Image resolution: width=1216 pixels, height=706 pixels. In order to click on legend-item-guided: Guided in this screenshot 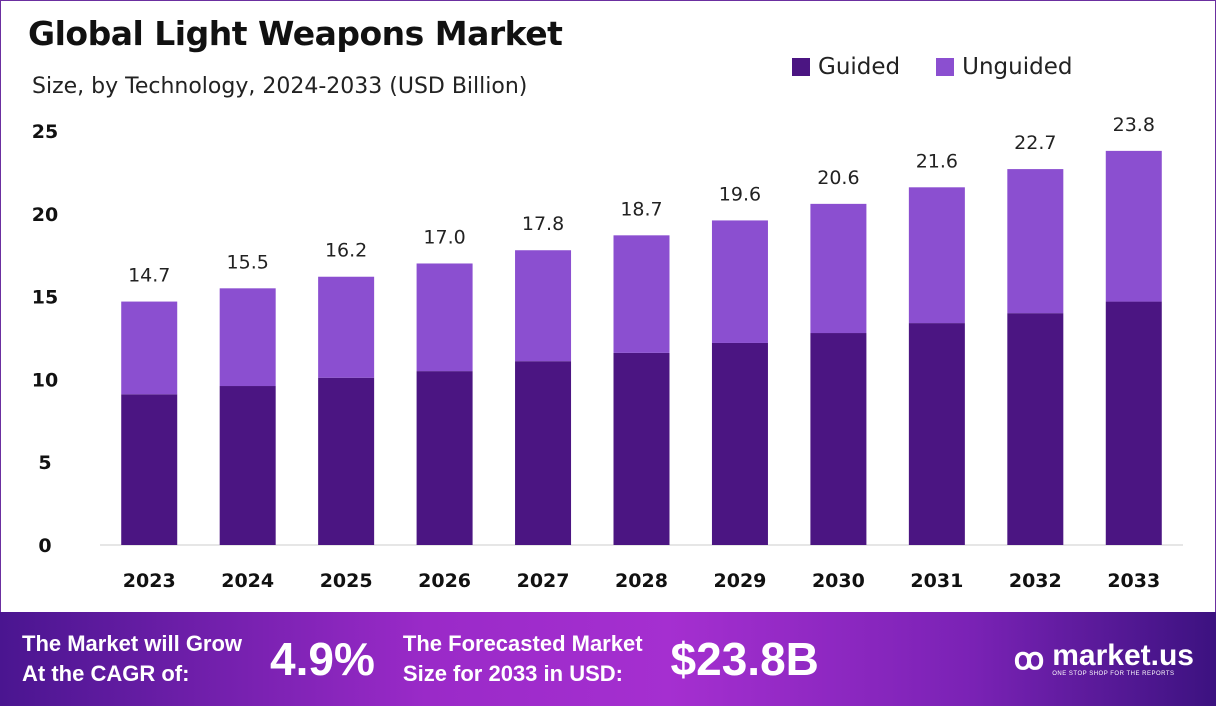, I will do `click(846, 67)`.